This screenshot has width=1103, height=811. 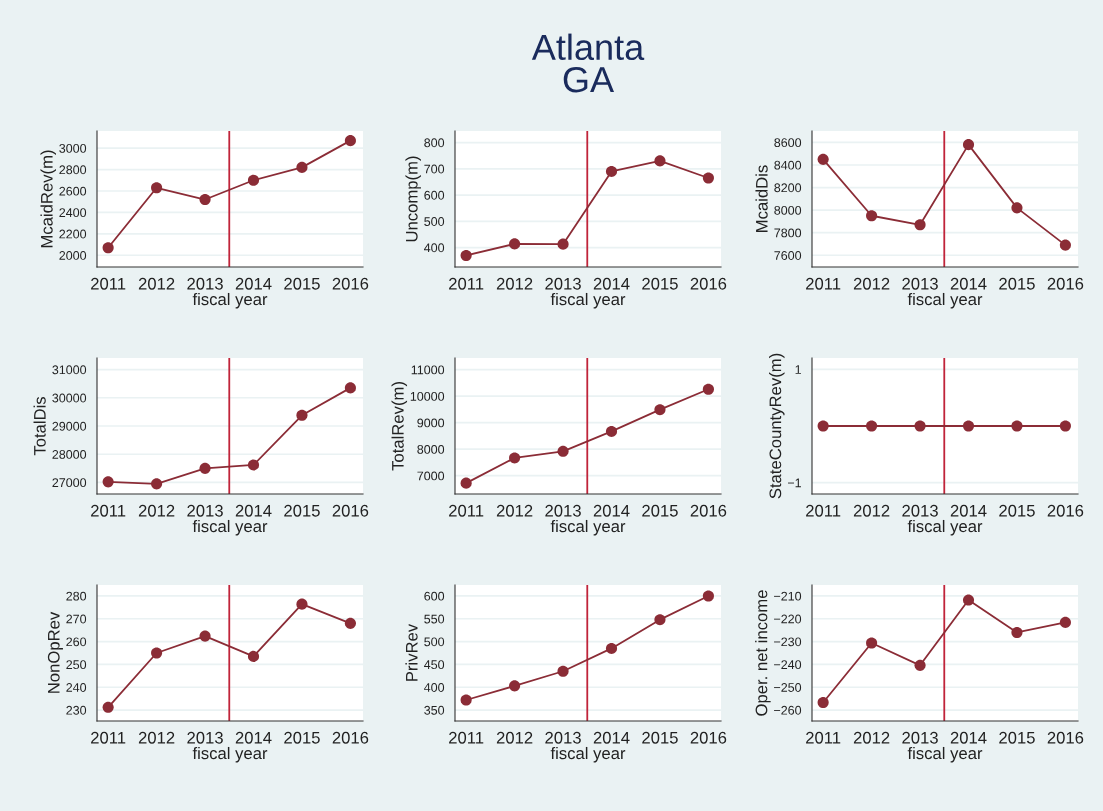 What do you see at coordinates (76, 596) in the screenshot?
I see `y-tick-label: 280` at bounding box center [76, 596].